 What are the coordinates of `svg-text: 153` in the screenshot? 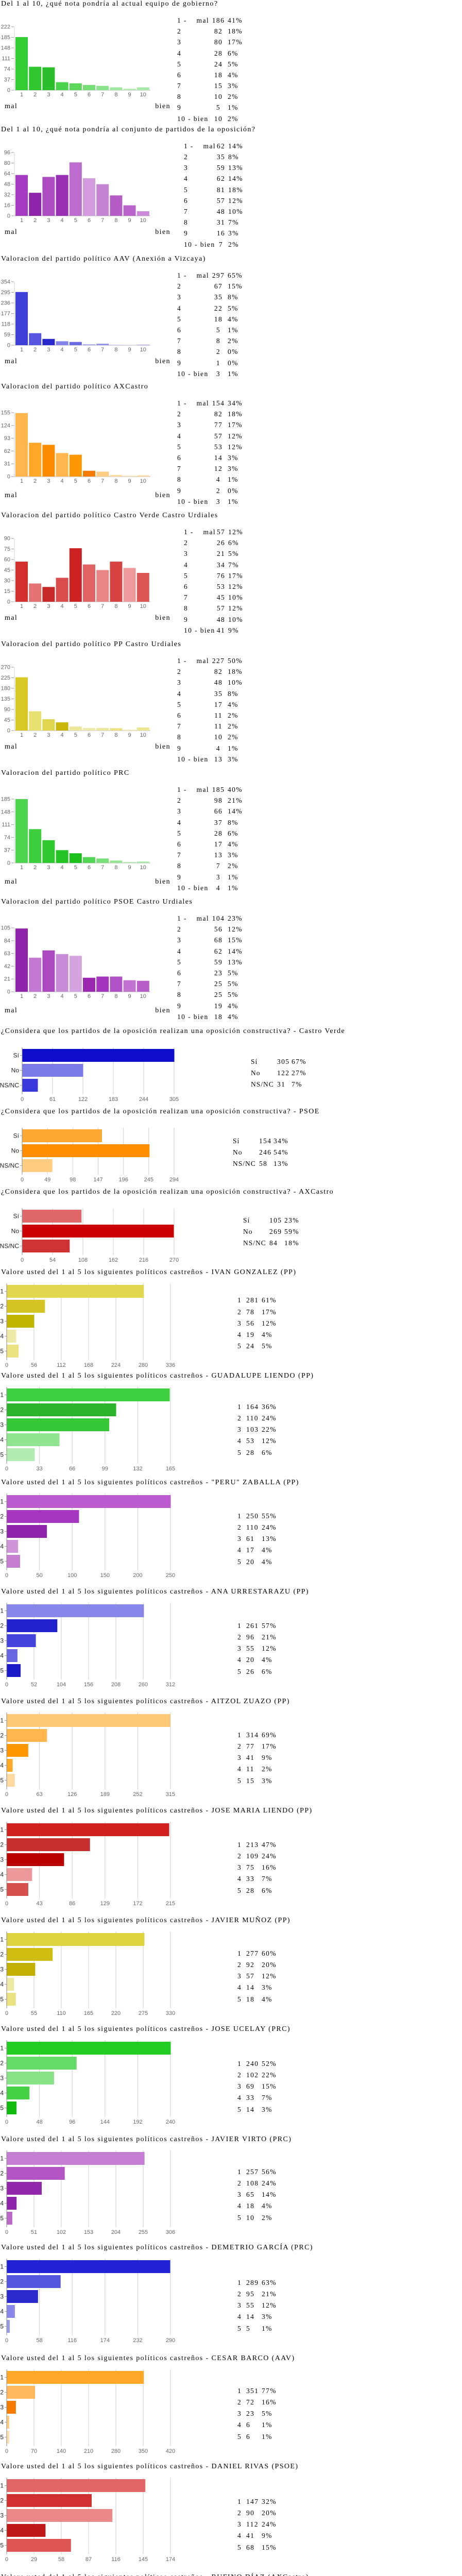 It's located at (88, 2232).